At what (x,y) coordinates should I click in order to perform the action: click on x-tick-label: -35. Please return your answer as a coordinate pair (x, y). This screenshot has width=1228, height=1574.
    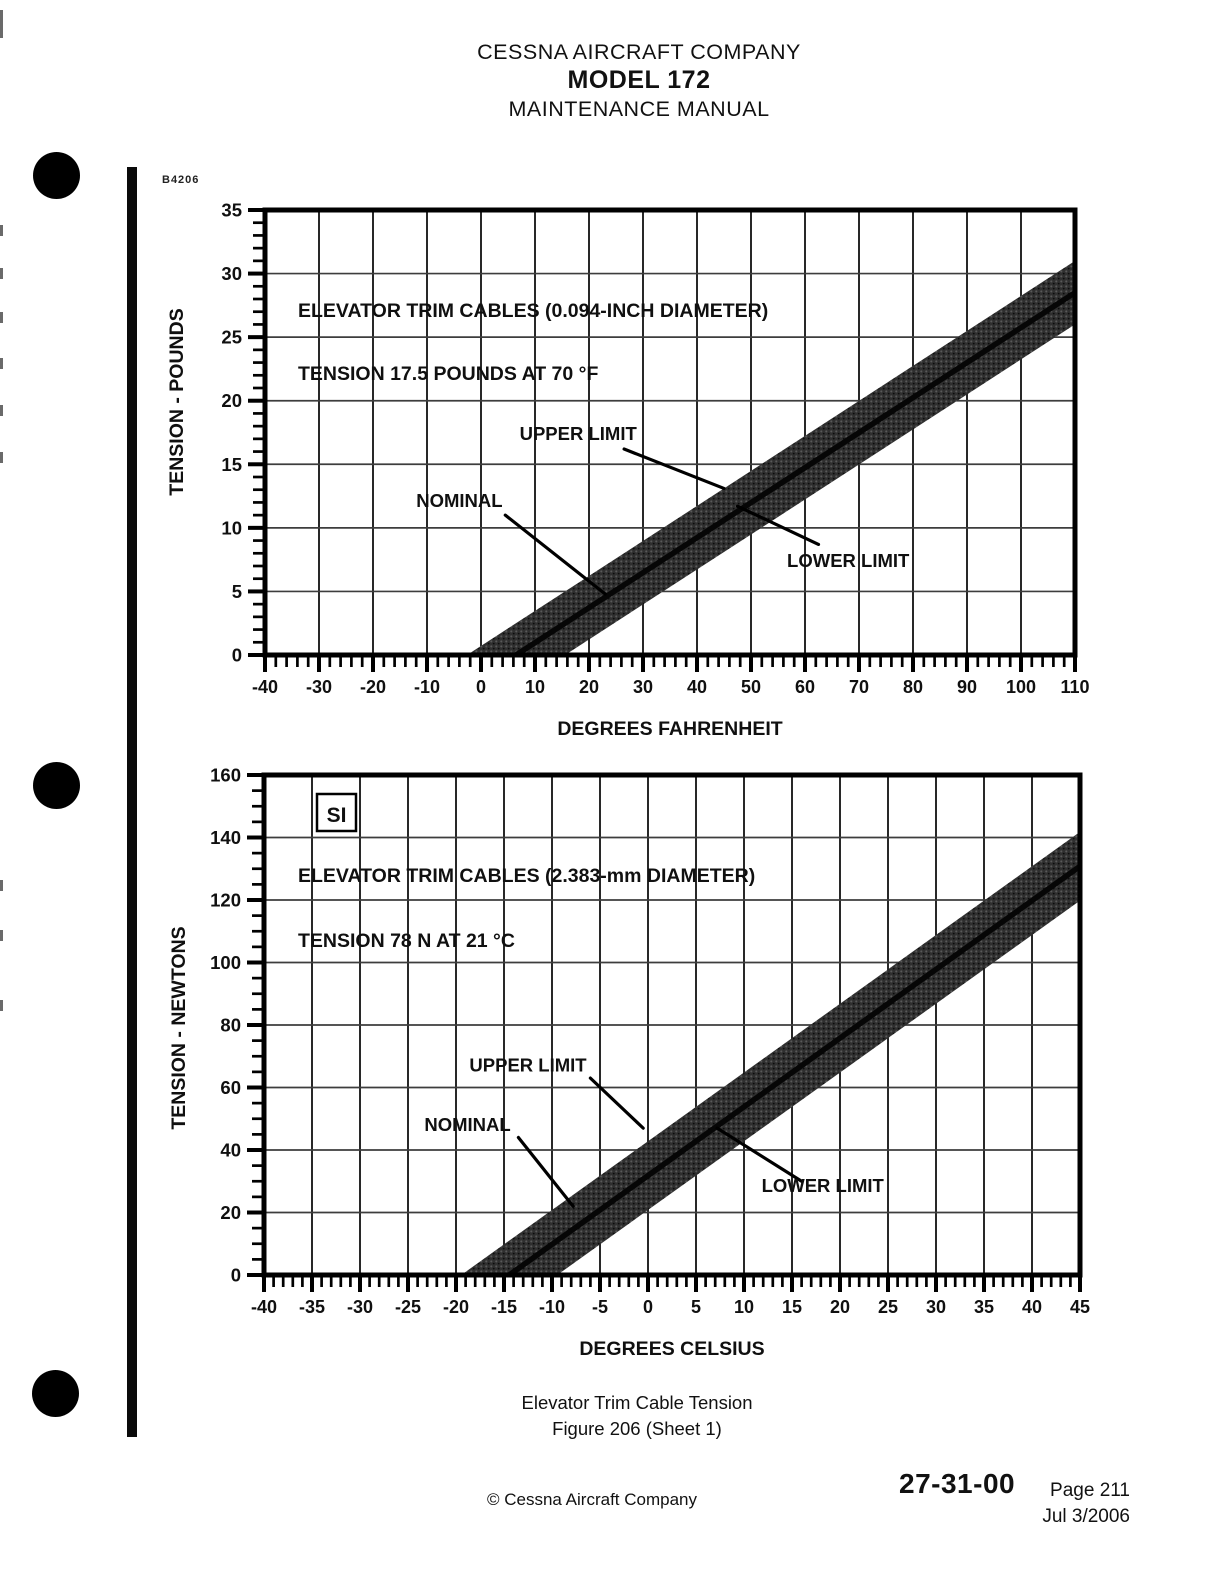
    Looking at the image, I should click on (312, 1307).